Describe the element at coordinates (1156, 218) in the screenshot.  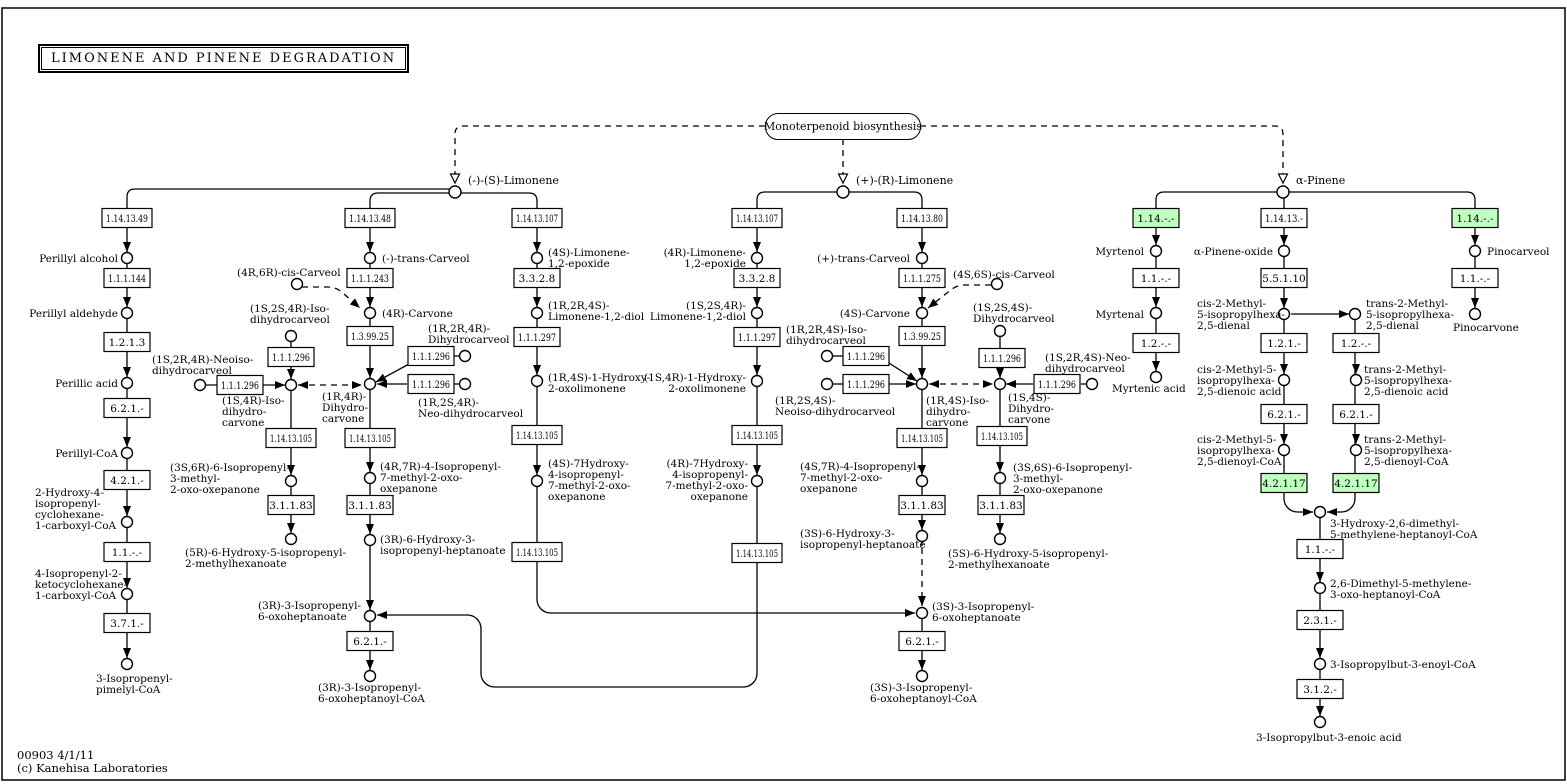
I see `enzyme-box-1-14-: 1.14.-.-` at that location.